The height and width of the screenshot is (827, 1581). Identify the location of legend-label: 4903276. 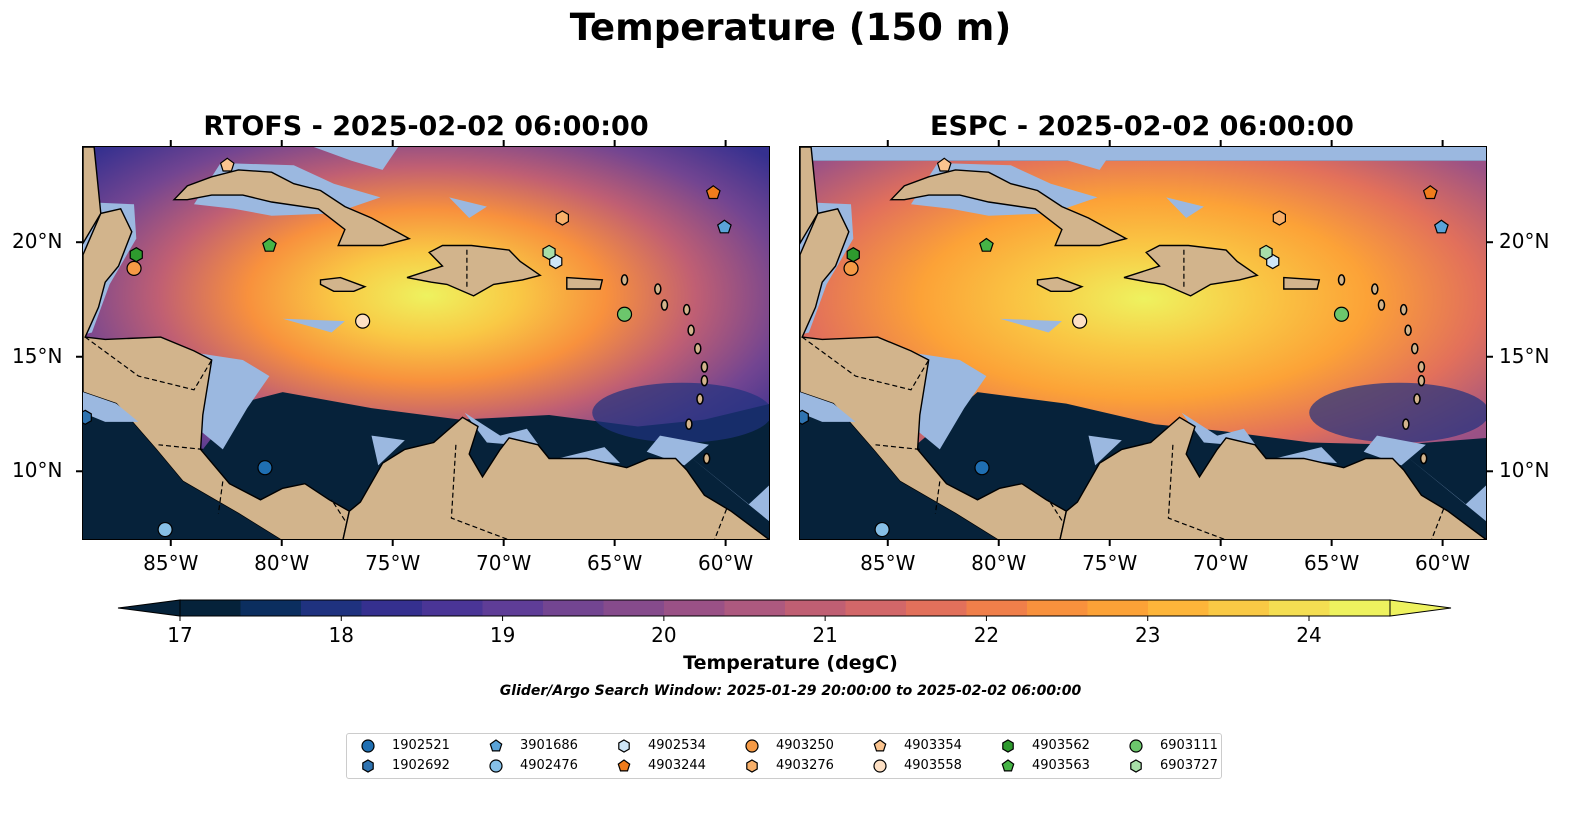
(805, 765).